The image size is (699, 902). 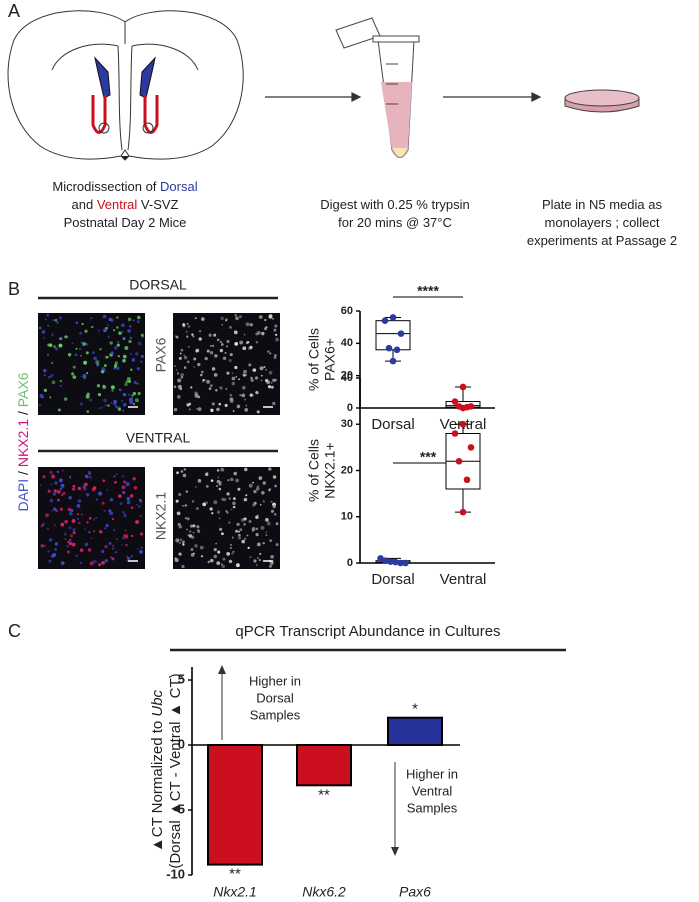 I want to click on y-tick-label: 20, so click(x=347, y=470).